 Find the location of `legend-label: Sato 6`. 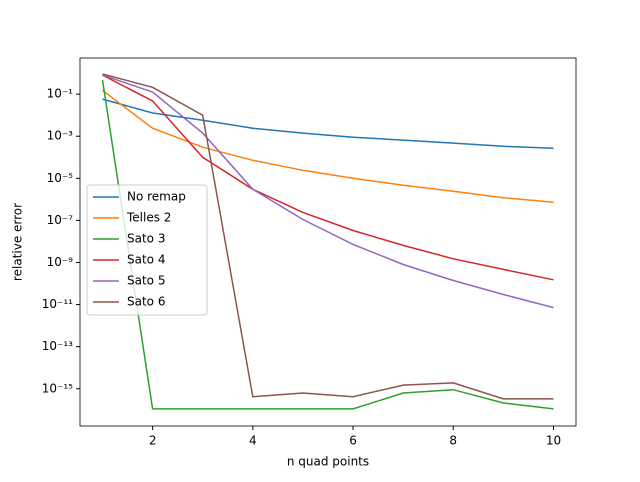

legend-label: Sato 6 is located at coordinates (146, 302).